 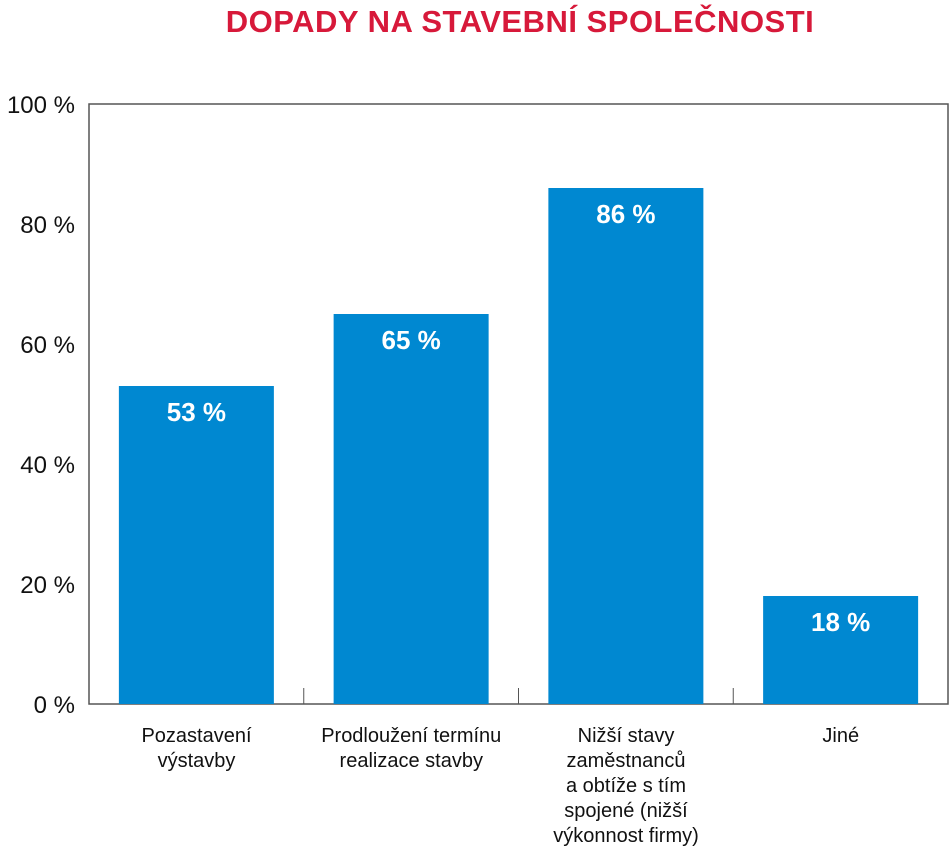 I want to click on x-category-label: Pozastavení výstavby, so click(x=196, y=749).